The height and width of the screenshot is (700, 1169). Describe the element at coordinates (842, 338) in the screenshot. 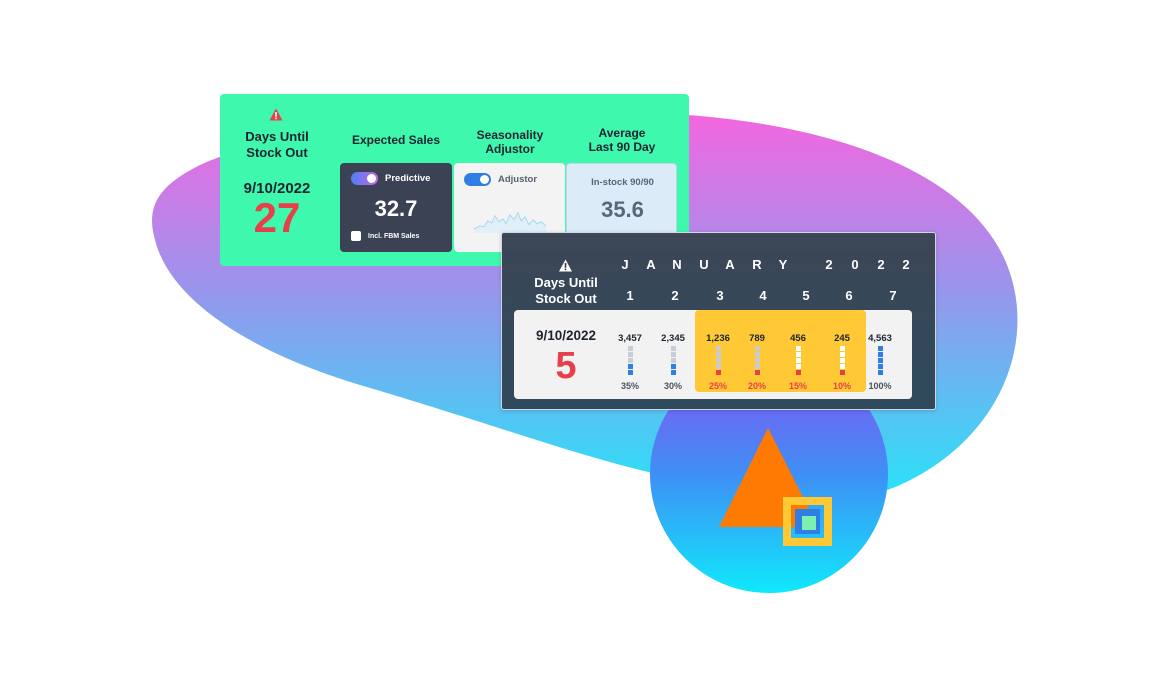

I see `day-value: 245` at that location.